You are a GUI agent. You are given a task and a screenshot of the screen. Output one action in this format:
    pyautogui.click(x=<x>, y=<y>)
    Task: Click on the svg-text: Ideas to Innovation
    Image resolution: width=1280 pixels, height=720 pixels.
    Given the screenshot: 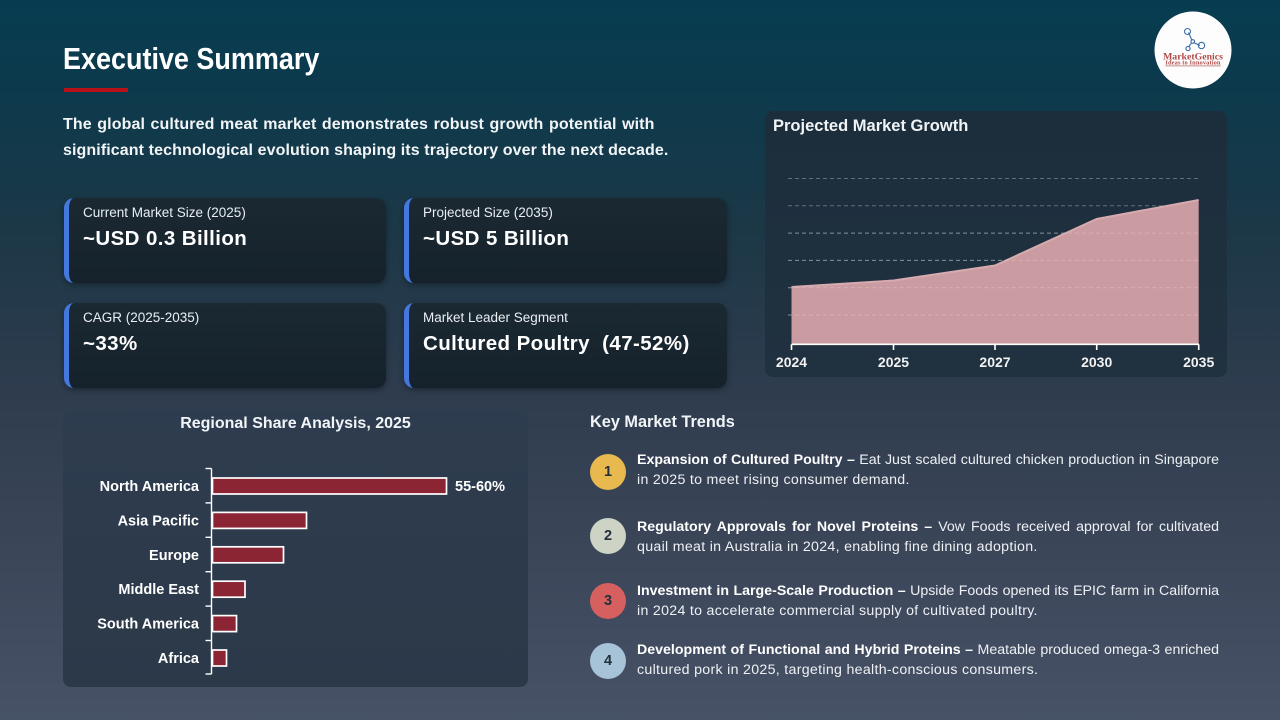 What is the action you would take?
    pyautogui.click(x=1193, y=63)
    